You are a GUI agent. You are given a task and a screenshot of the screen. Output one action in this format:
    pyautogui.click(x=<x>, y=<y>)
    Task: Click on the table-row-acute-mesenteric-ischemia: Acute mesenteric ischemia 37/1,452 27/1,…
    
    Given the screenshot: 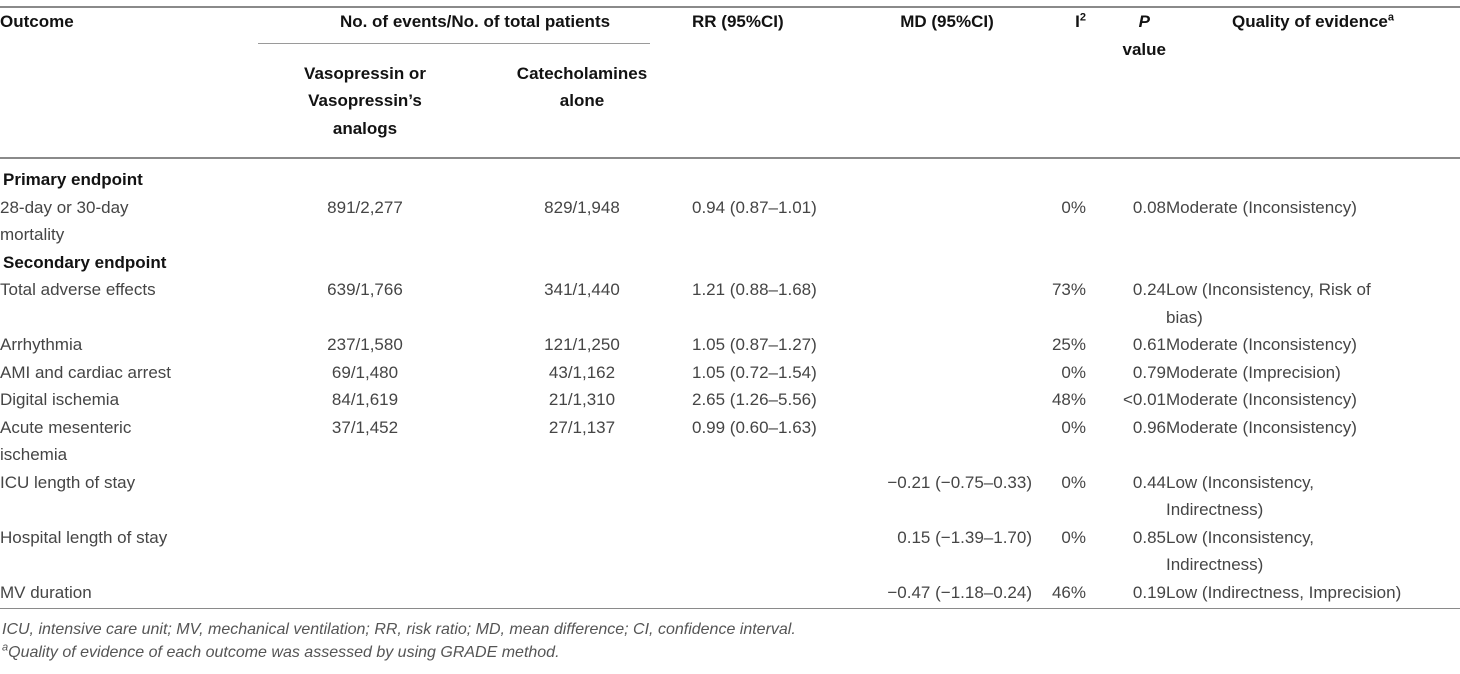 What is the action you would take?
    pyautogui.click(x=730, y=441)
    